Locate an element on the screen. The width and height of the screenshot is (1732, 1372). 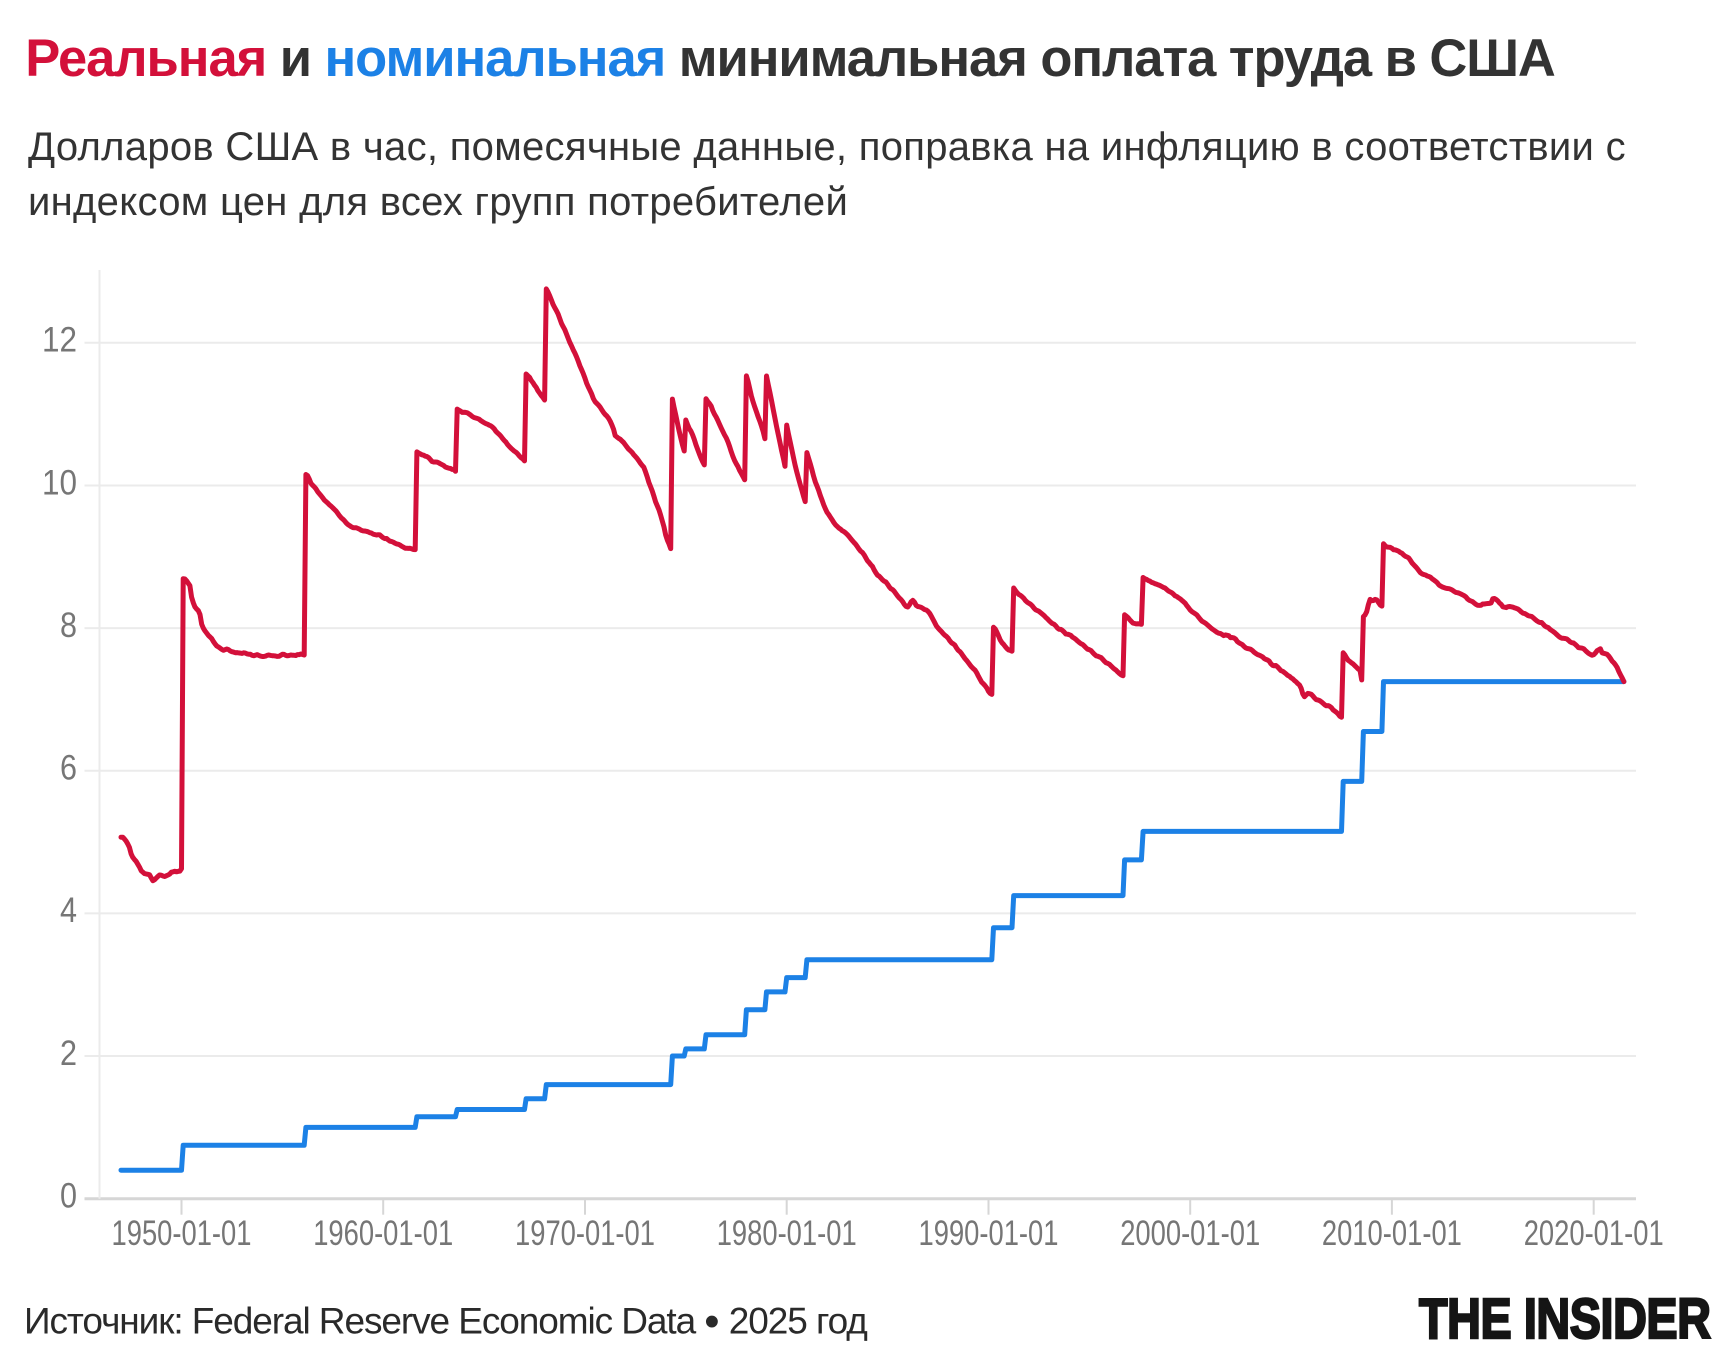
svg-text: 2010-01-01 is located at coordinates (1392, 1233).